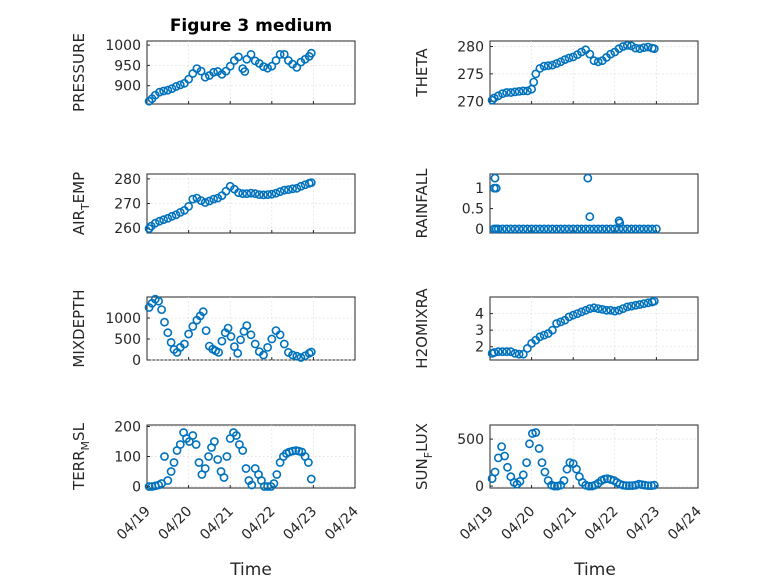 The image size is (778, 583). Describe the element at coordinates (470, 47) in the screenshot. I see `y-tick-label: 280` at that location.